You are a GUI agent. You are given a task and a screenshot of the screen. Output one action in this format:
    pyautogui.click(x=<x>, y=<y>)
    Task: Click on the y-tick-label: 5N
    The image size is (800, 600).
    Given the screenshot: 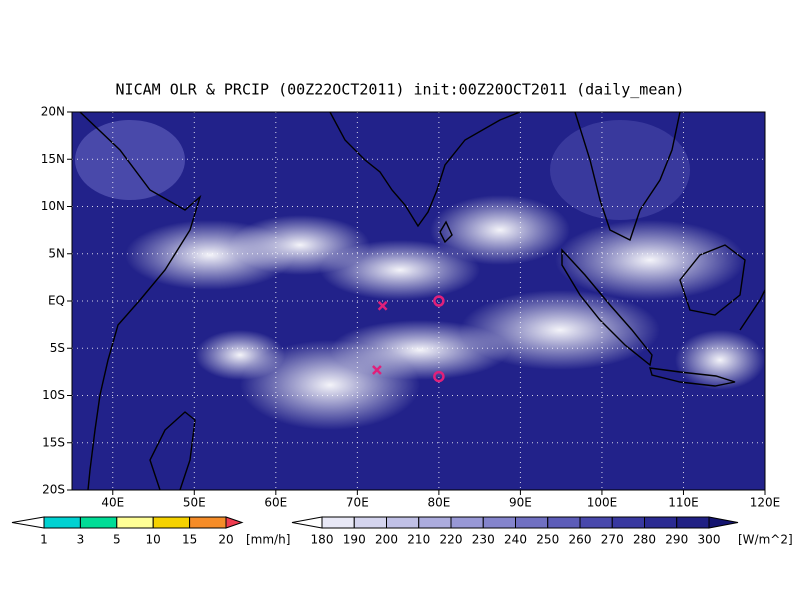 What is the action you would take?
    pyautogui.click(x=56, y=253)
    